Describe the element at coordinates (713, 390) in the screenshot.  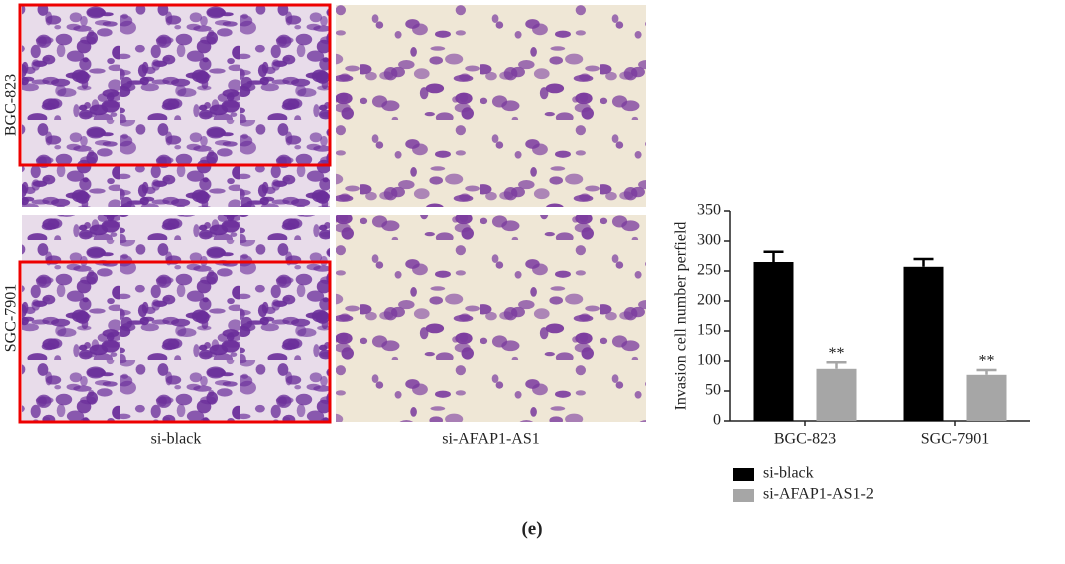
I see `y-tick-label: 50` at that location.